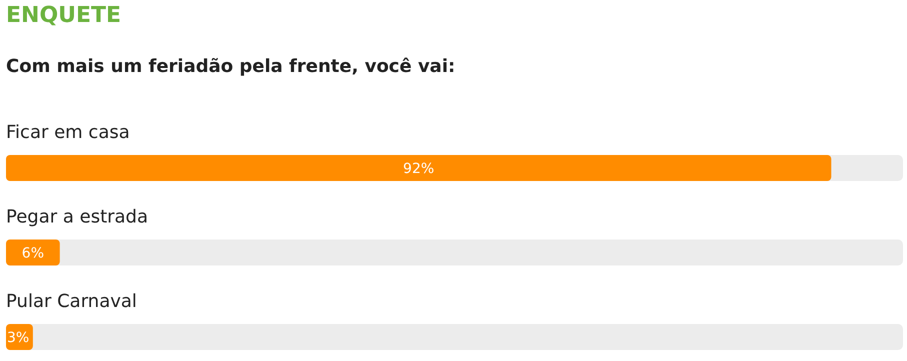 Image resolution: width=907 pixels, height=361 pixels. Describe the element at coordinates (77, 217) in the screenshot. I see `y-tick-label: Pegar a estrada` at that location.